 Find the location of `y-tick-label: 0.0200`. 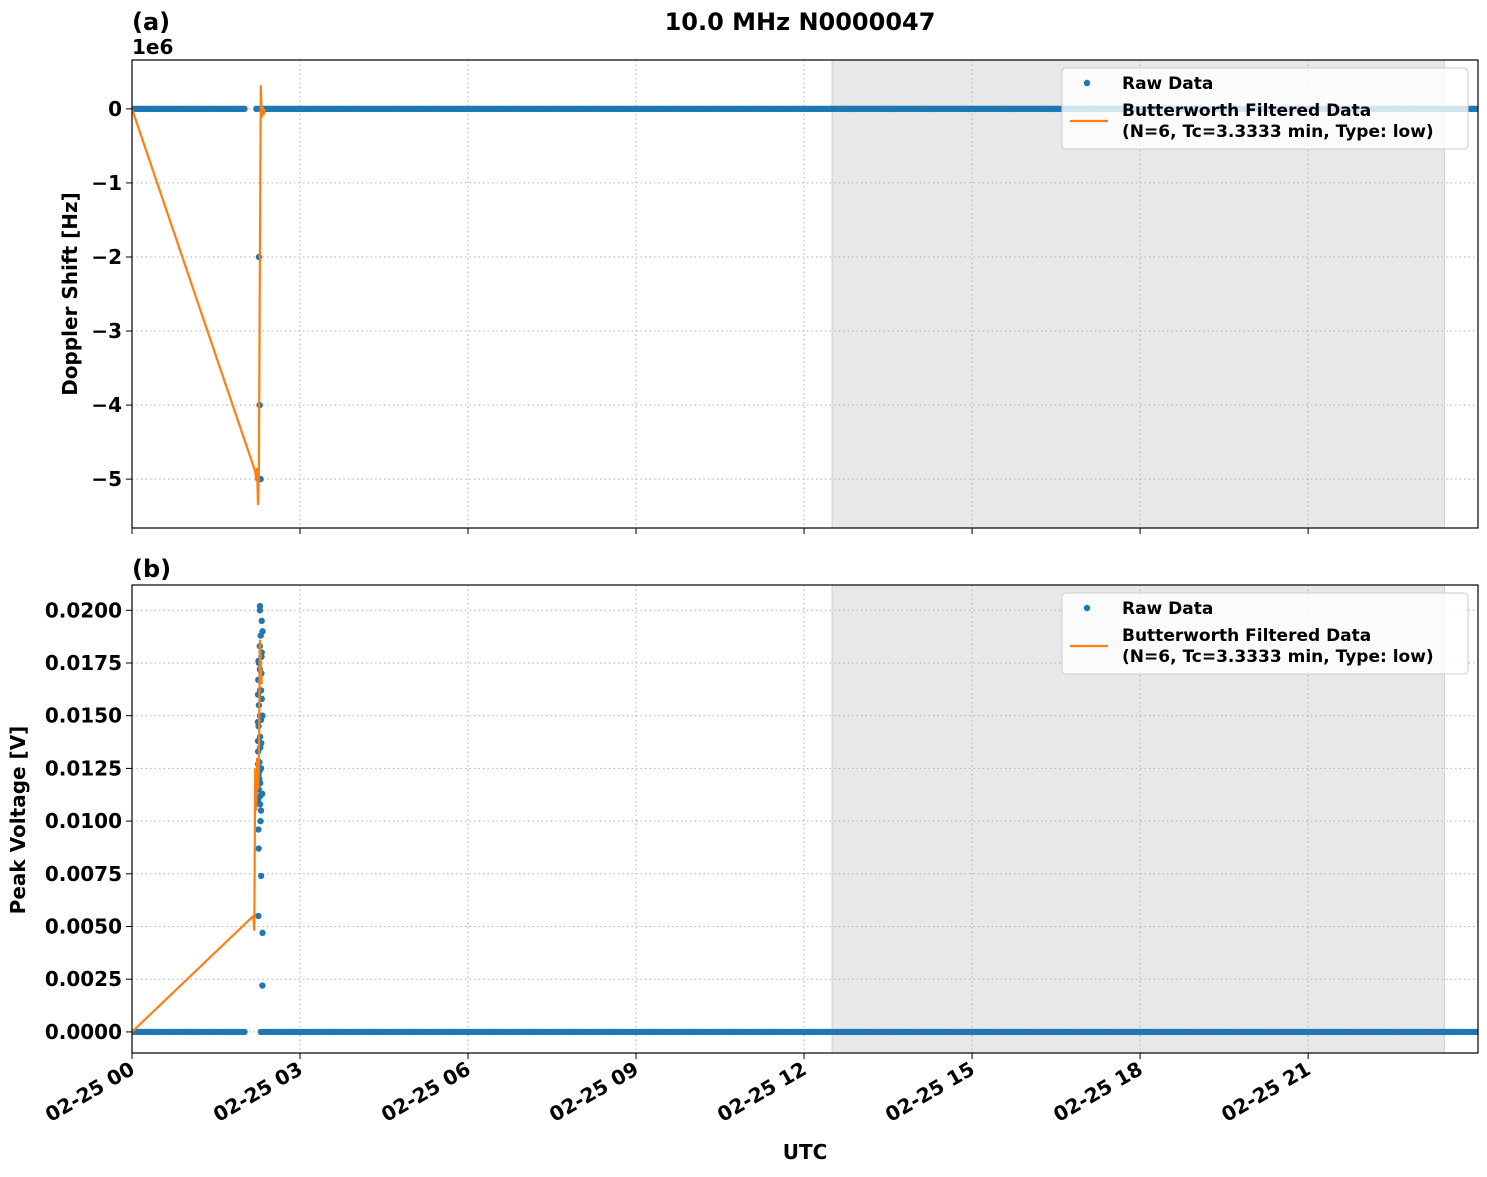

y-tick-label: 0.0200 is located at coordinates (83, 610).